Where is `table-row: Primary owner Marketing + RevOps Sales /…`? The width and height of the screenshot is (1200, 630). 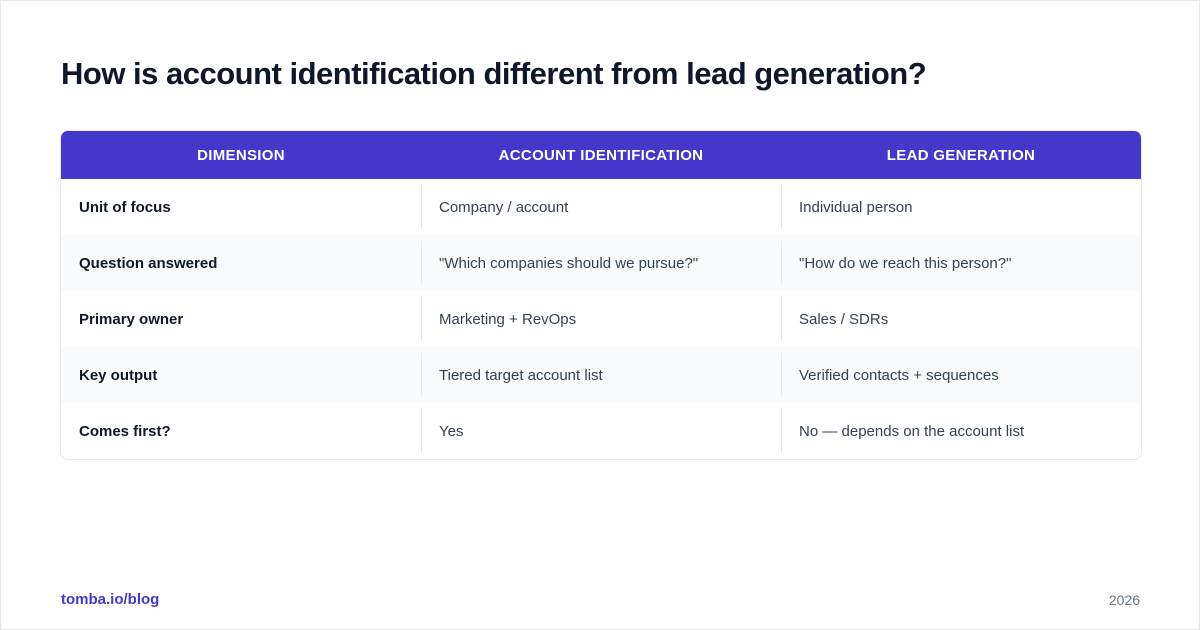
table-row: Primary owner Marketing + RevOps Sales /… is located at coordinates (601, 319).